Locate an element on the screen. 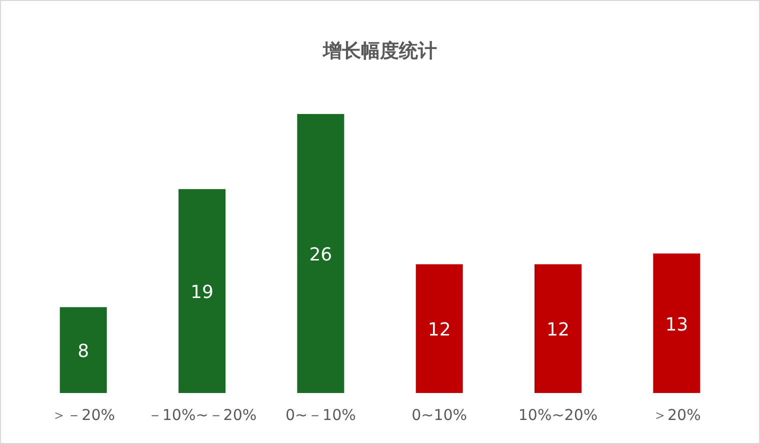 This screenshot has height=444, width=760. data-label: 8 is located at coordinates (84, 351).